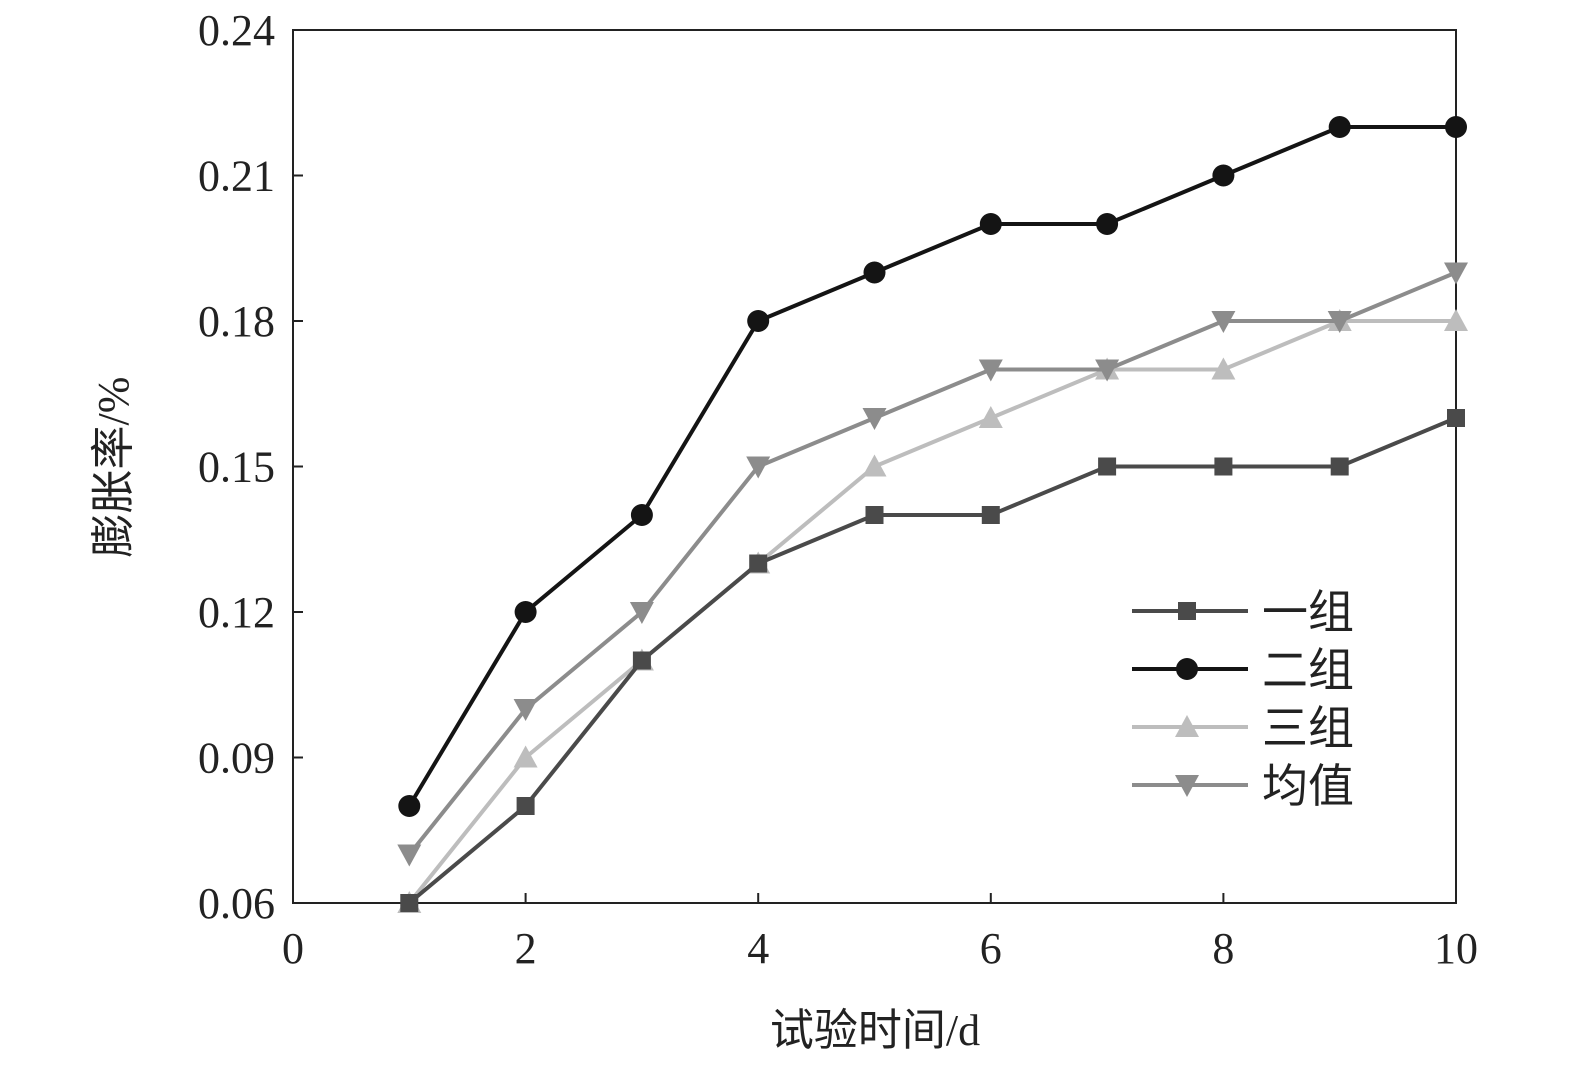 This screenshot has height=1070, width=1575. I want to click on legend-label: 均值, so click(1308, 786).